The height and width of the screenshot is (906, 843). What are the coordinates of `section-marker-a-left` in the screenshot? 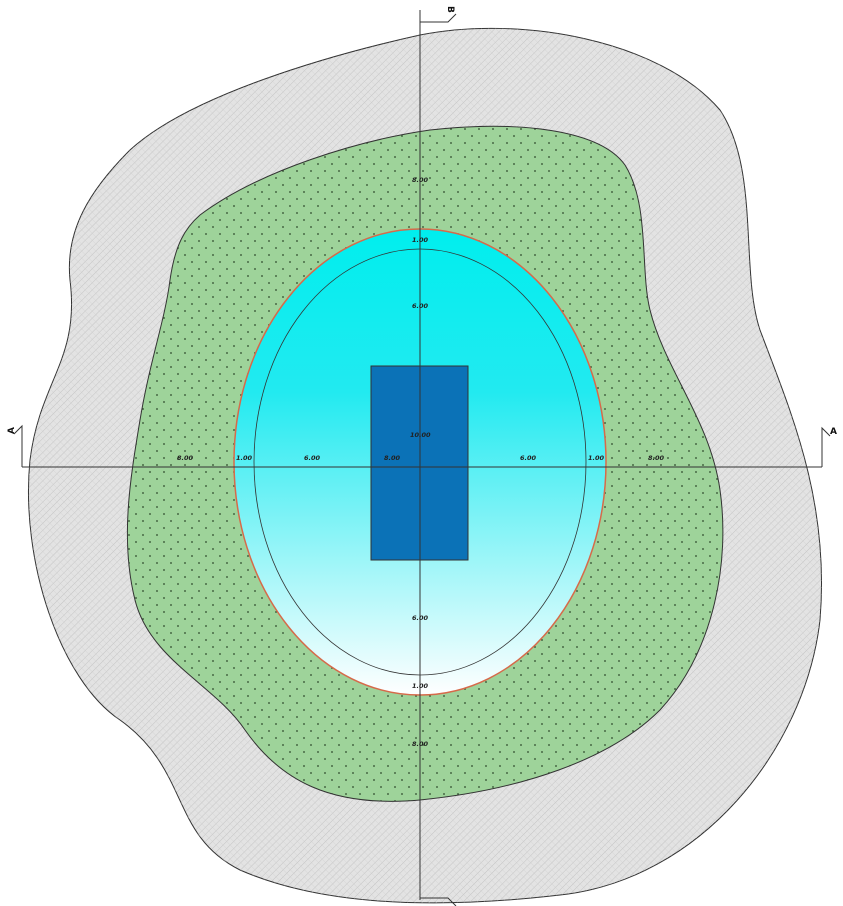 It's located at (18, 445).